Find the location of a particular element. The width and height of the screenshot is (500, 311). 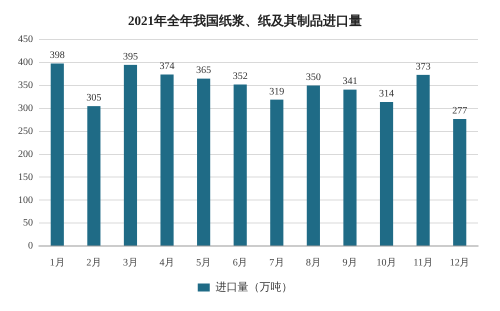

legend-label: 进口量（万吨） is located at coordinates (253, 287).